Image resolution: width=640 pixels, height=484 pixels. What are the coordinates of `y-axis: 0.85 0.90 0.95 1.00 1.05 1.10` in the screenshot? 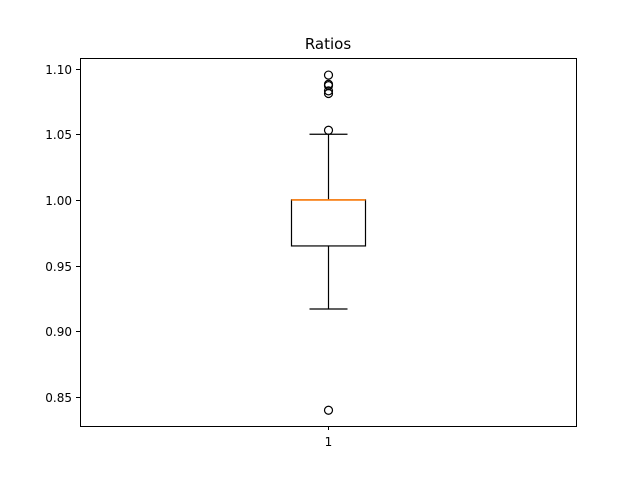 It's located at (62, 234).